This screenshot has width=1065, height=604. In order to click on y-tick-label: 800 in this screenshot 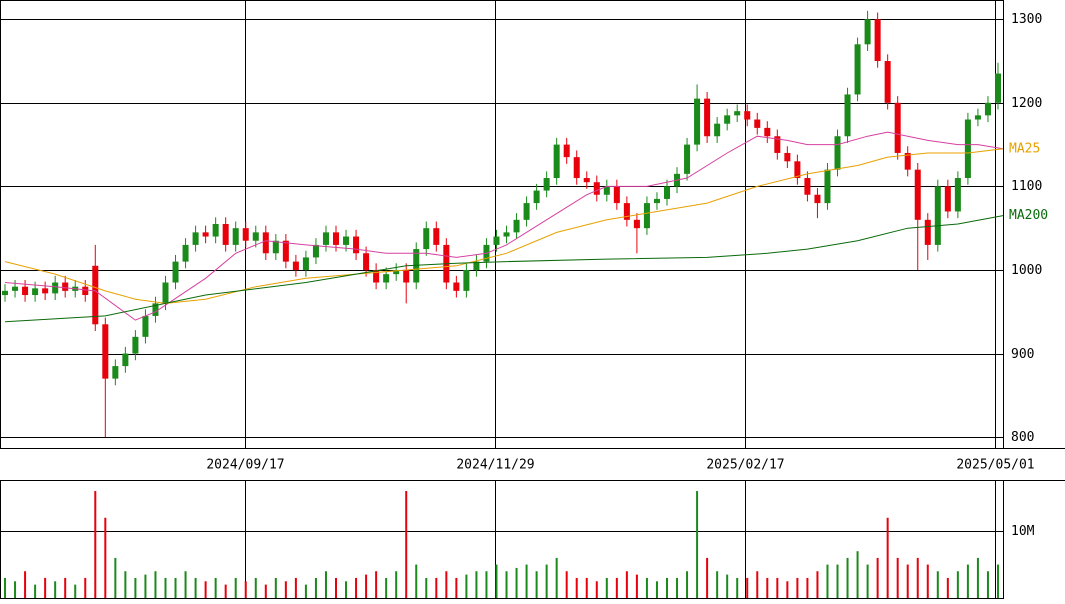, I will do `click(1022, 437)`.